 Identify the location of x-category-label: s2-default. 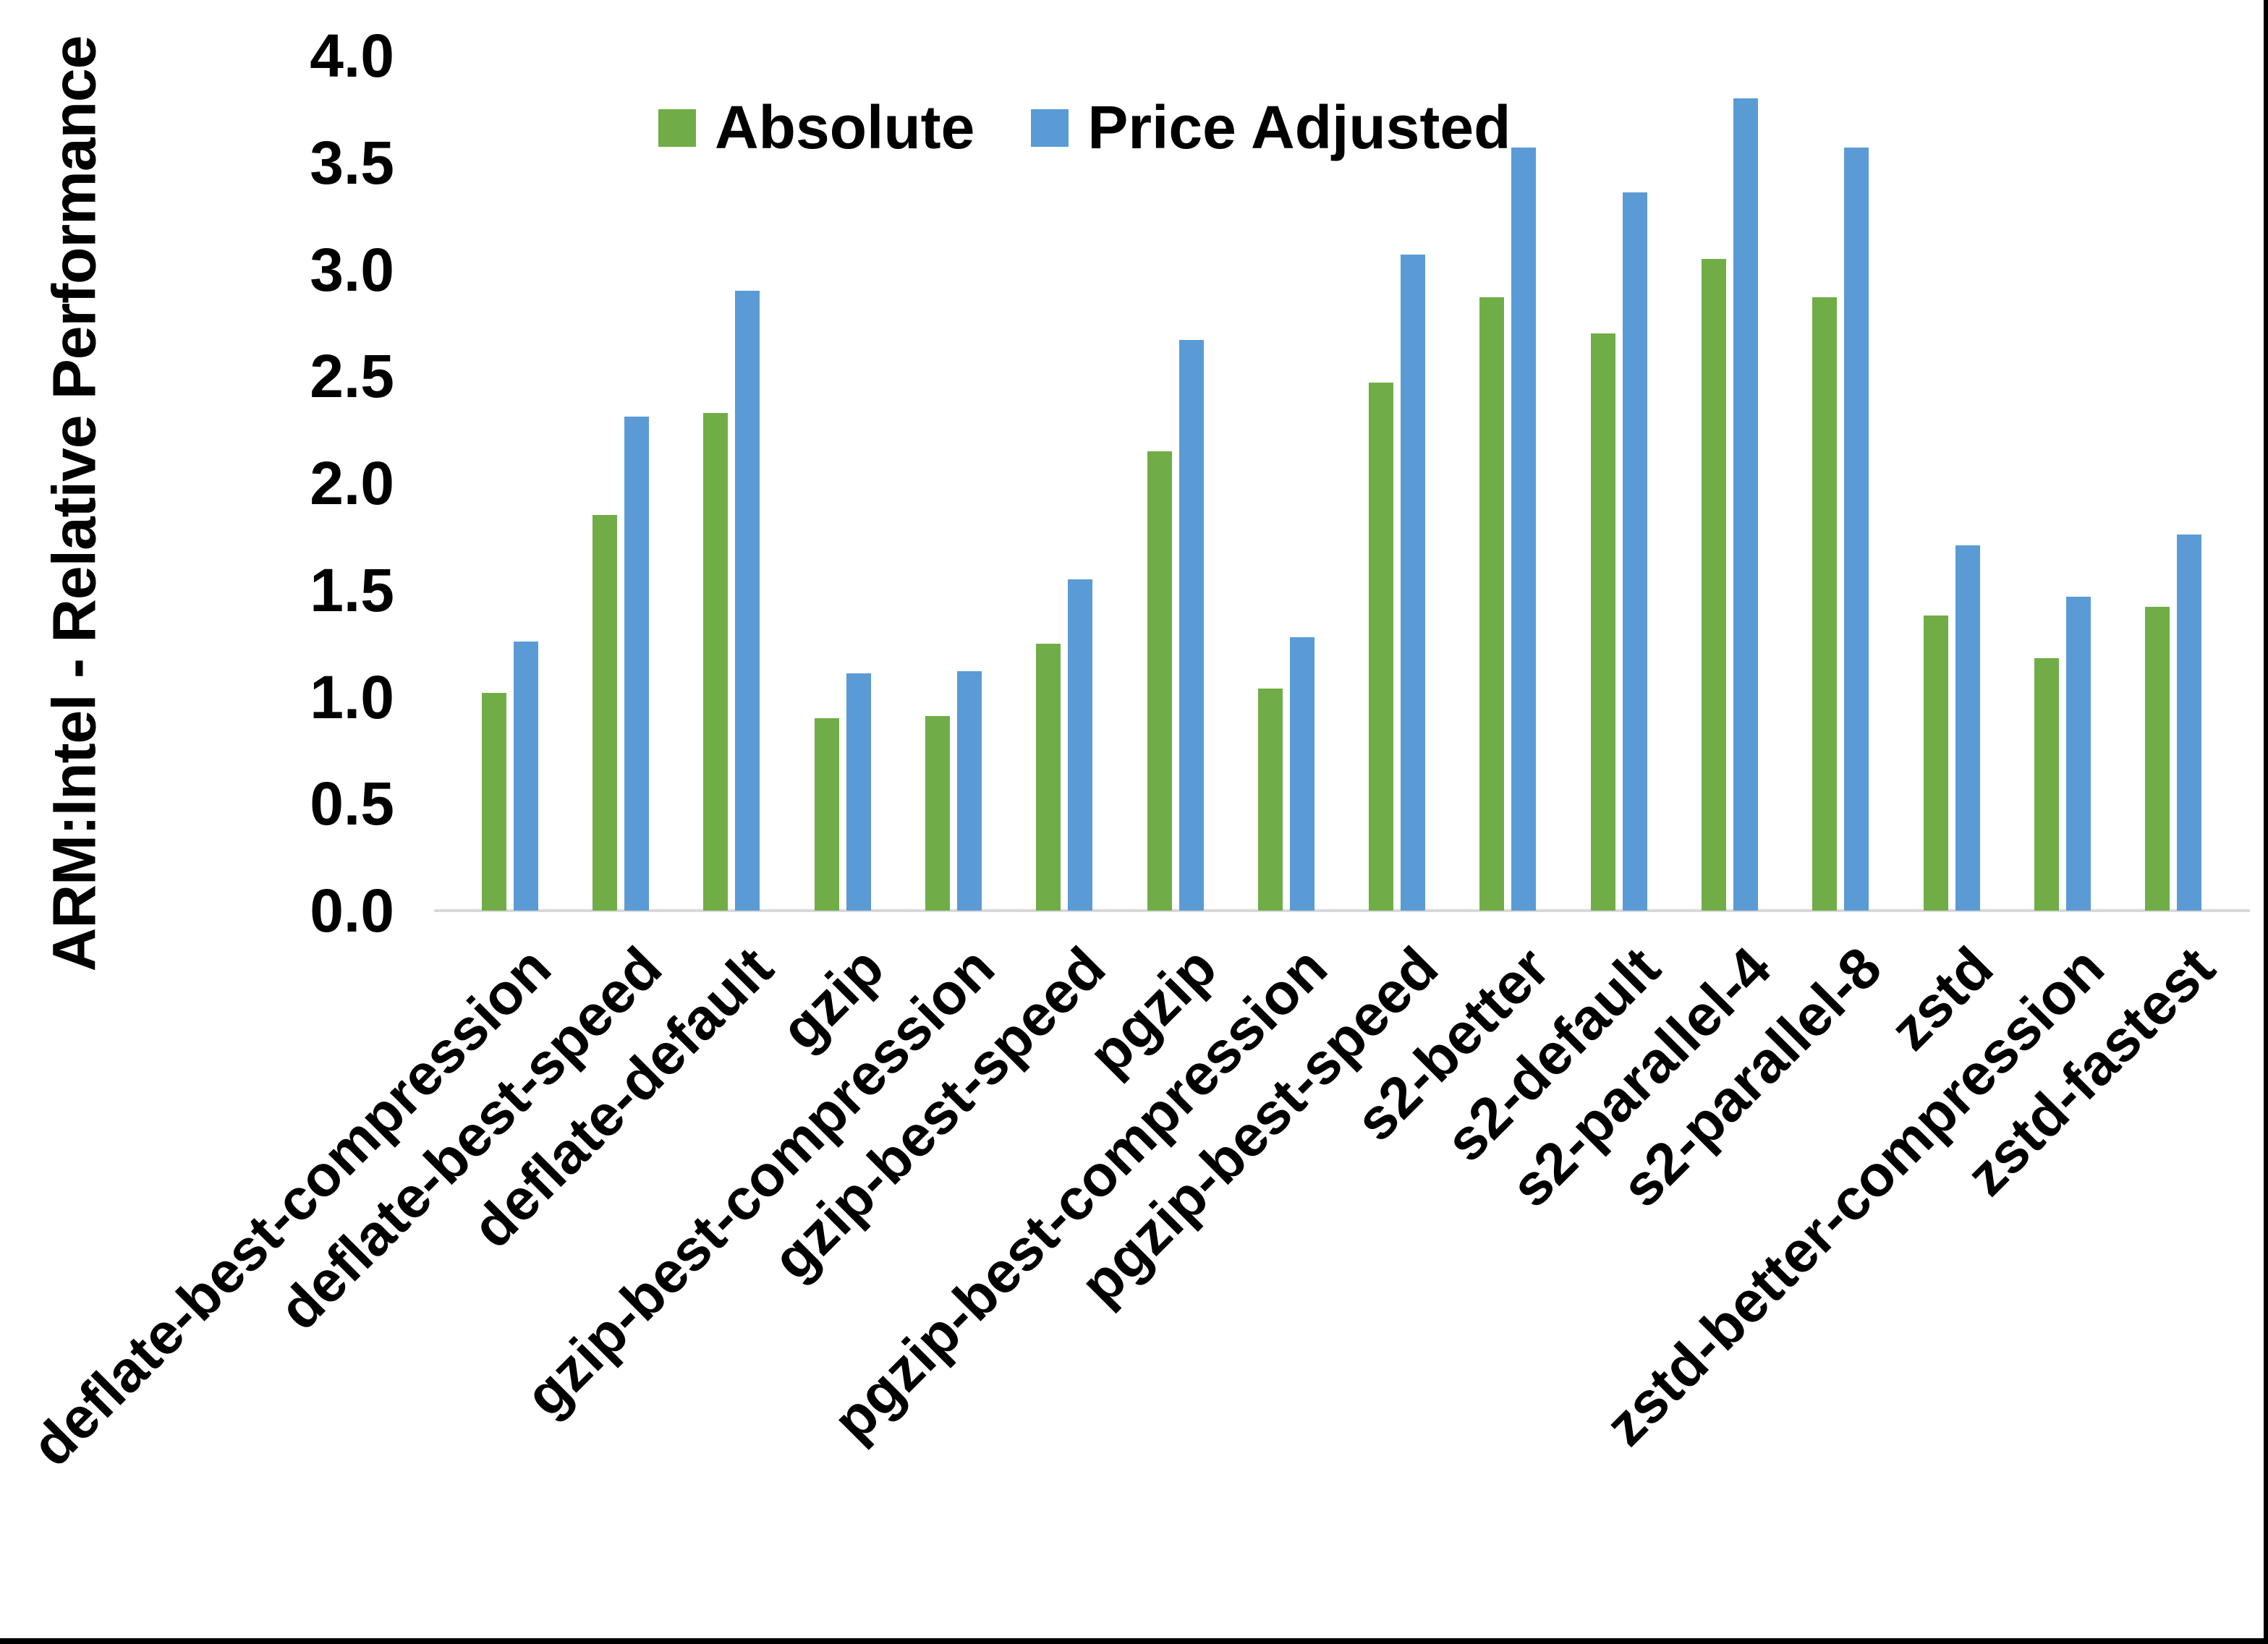
(1553, 1054).